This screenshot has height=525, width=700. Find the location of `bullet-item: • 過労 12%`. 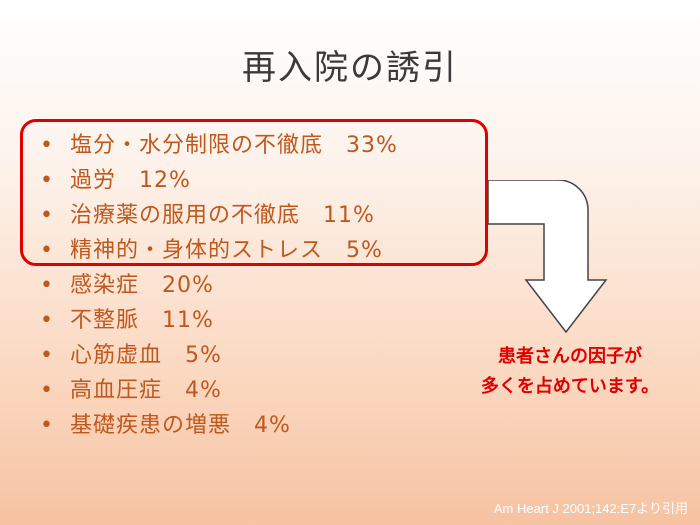

bullet-item: • 過労 12% is located at coordinates (219, 180).